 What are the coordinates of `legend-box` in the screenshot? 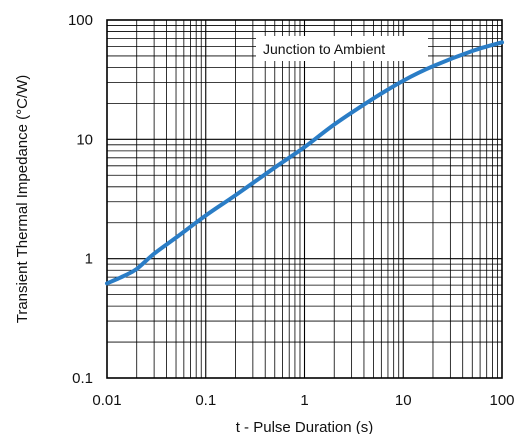 It's located at (342, 48).